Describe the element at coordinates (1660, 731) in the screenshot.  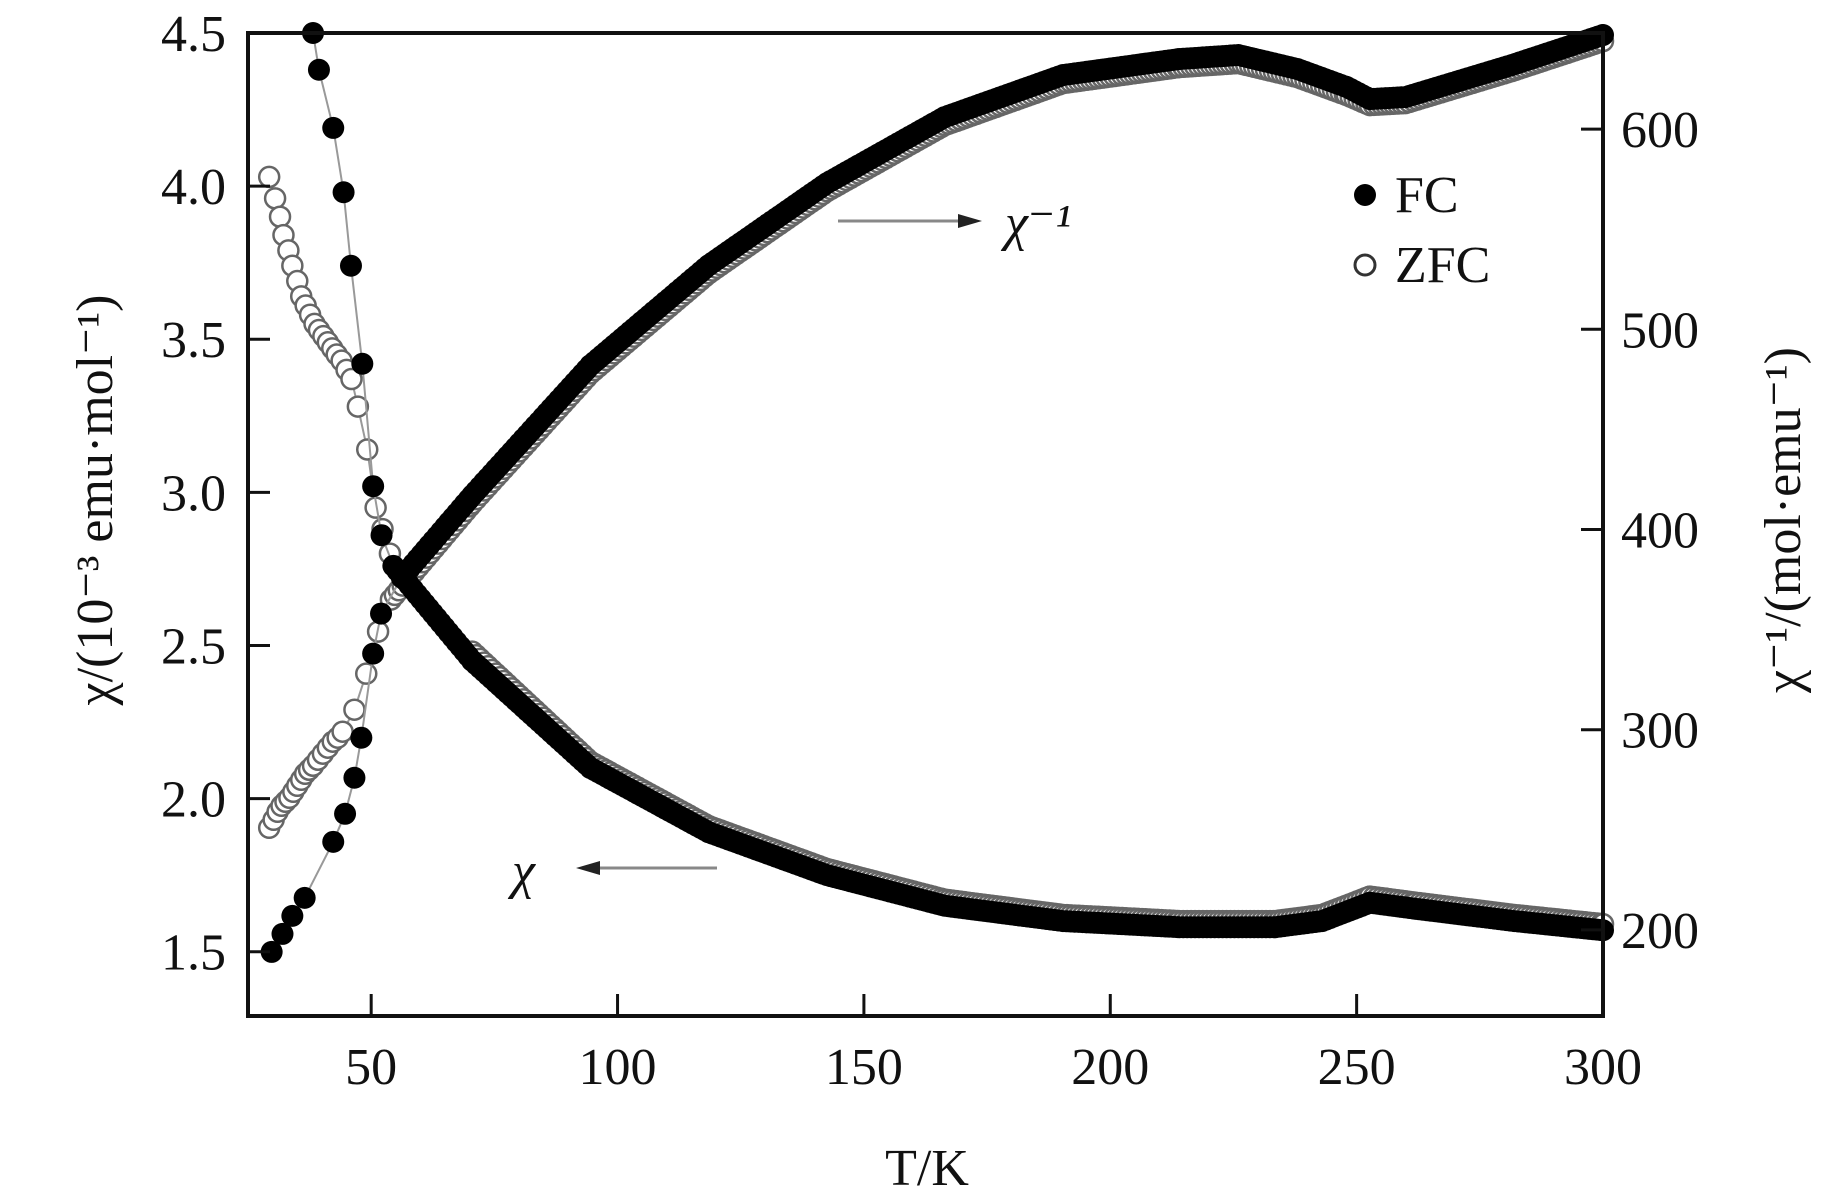
I see `y-right-tick-label: 300` at that location.